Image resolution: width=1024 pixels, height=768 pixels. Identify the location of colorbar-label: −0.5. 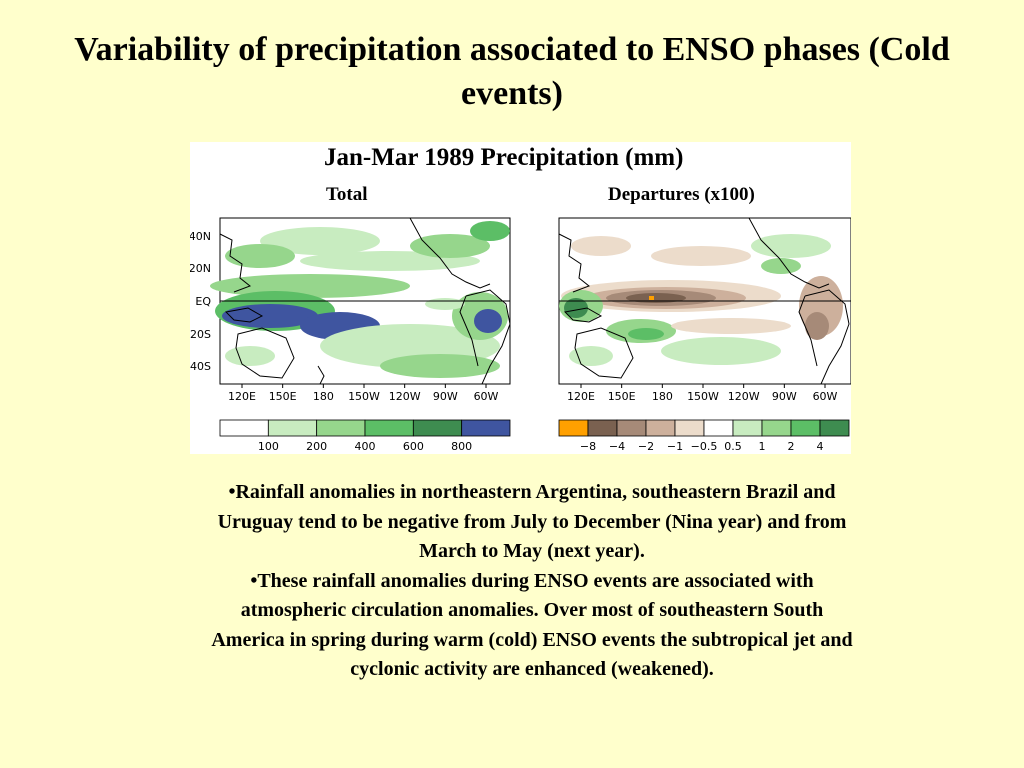
(704, 446).